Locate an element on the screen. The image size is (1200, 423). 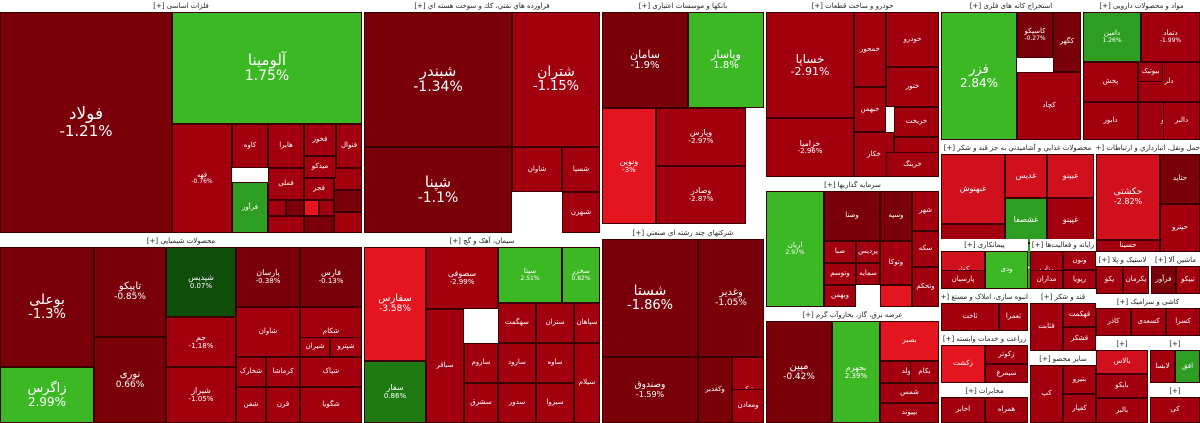
stock-tile: سباقر is located at coordinates (445, 366).